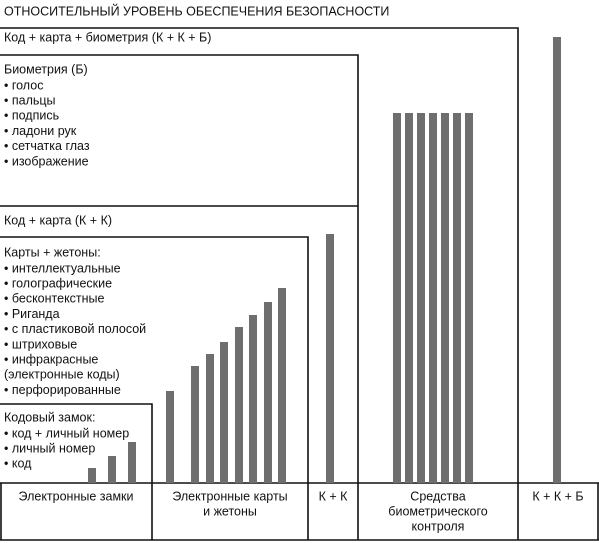 The height and width of the screenshot is (543, 599). I want to click on column-label: К + К + Б, so click(557, 496).